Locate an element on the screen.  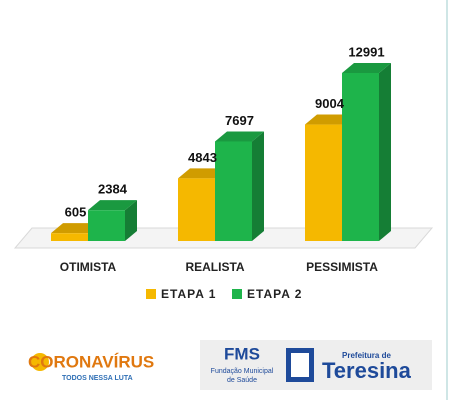
value-label: 2384 is located at coordinates (113, 189).